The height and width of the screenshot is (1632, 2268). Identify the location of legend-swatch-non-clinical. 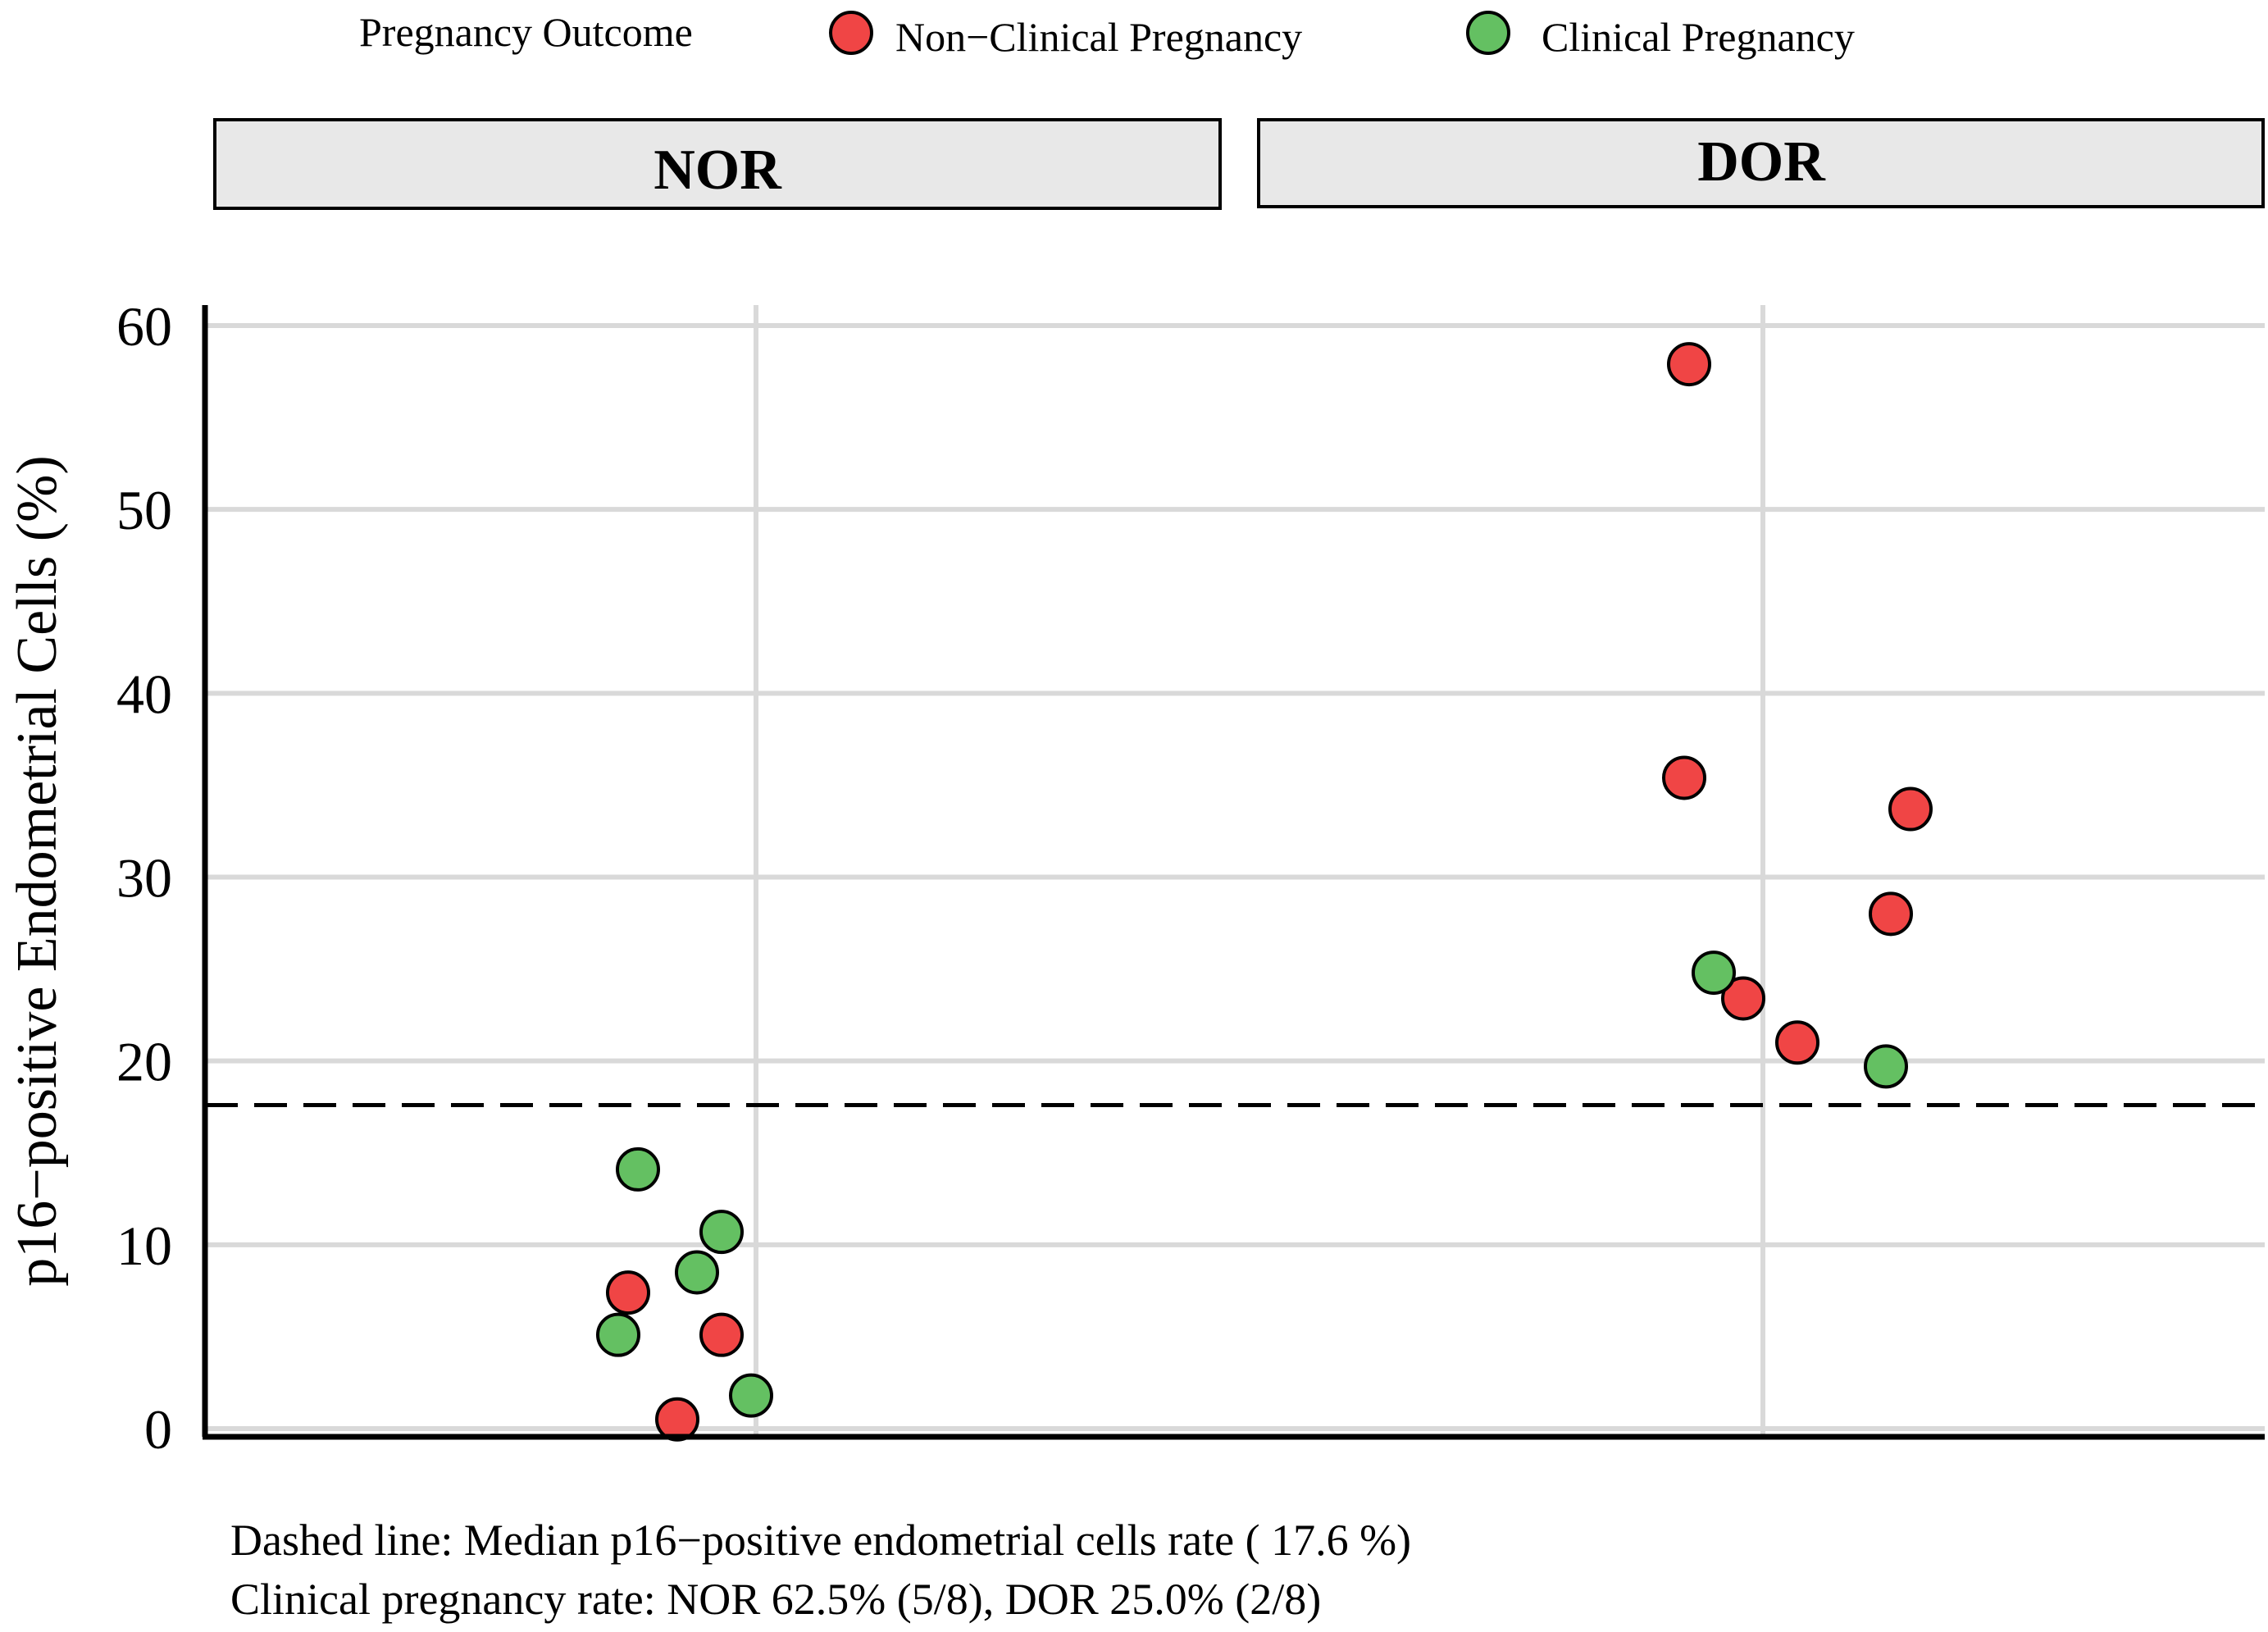
(851, 33).